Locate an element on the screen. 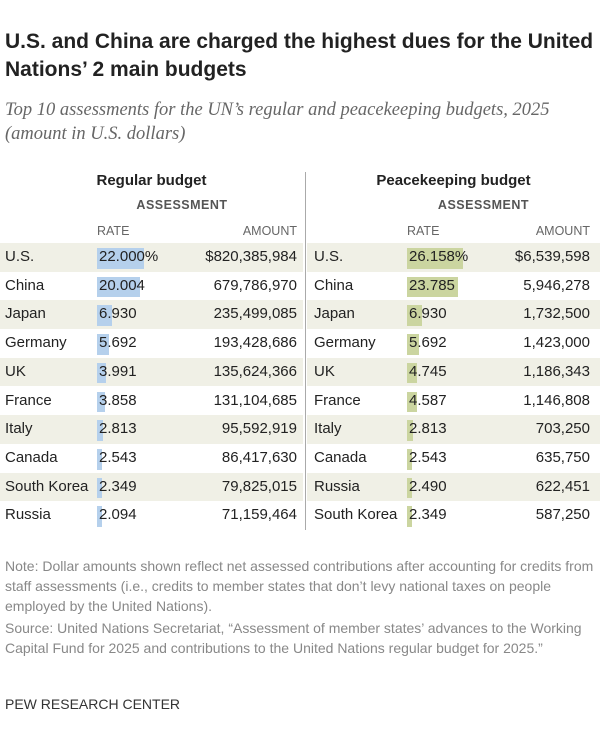 The width and height of the screenshot is (600, 740). amount: 5,946,278 is located at coordinates (556, 285).